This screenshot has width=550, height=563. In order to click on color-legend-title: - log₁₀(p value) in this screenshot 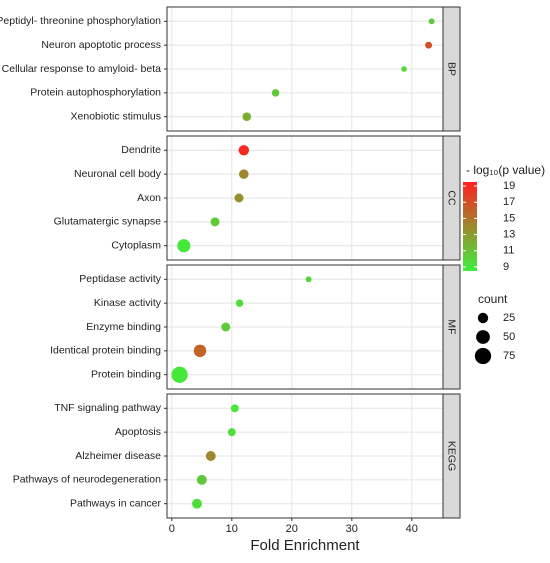, I will do `click(505, 170)`.